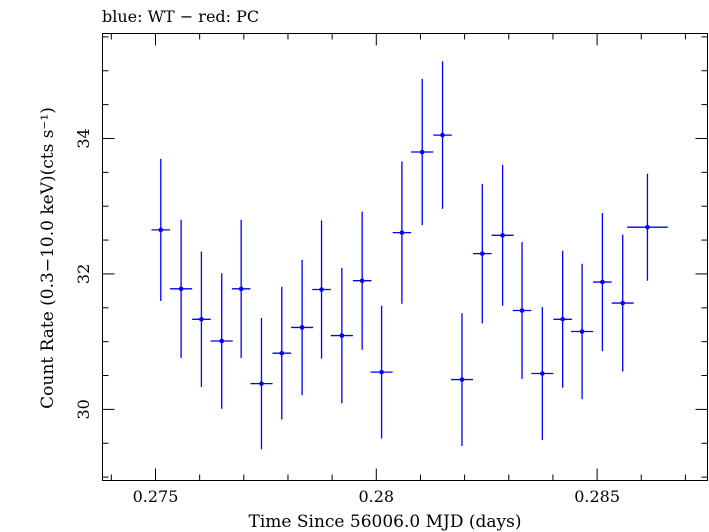 This screenshot has width=709, height=532. I want to click on x-tick-label: 0.285, so click(597, 496).